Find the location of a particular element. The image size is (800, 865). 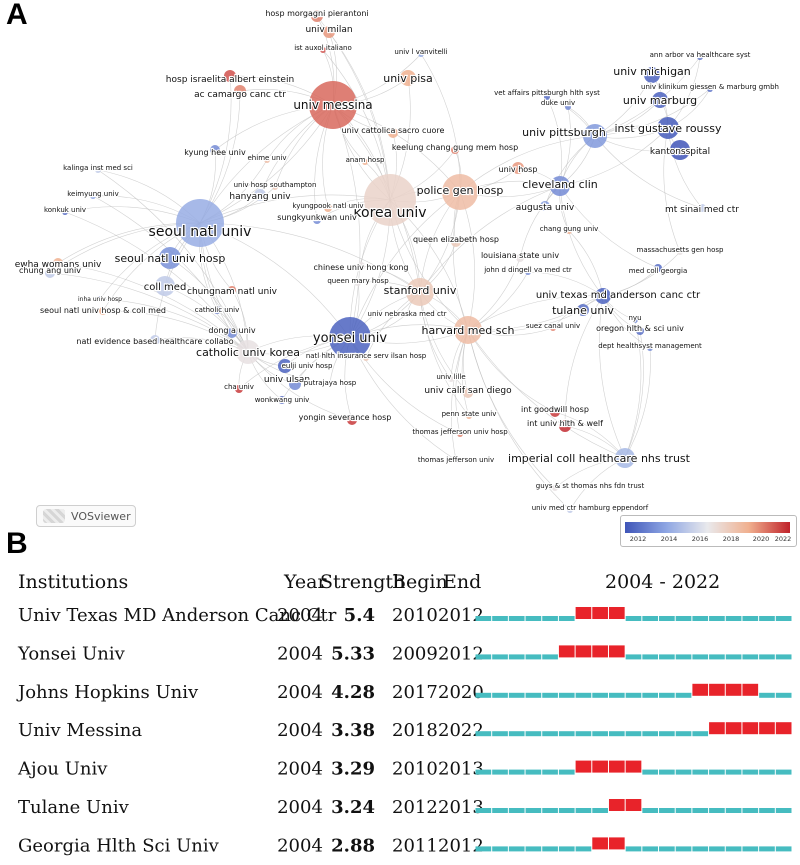

network-node-label: kantonsspital is located at coordinates (680, 152).